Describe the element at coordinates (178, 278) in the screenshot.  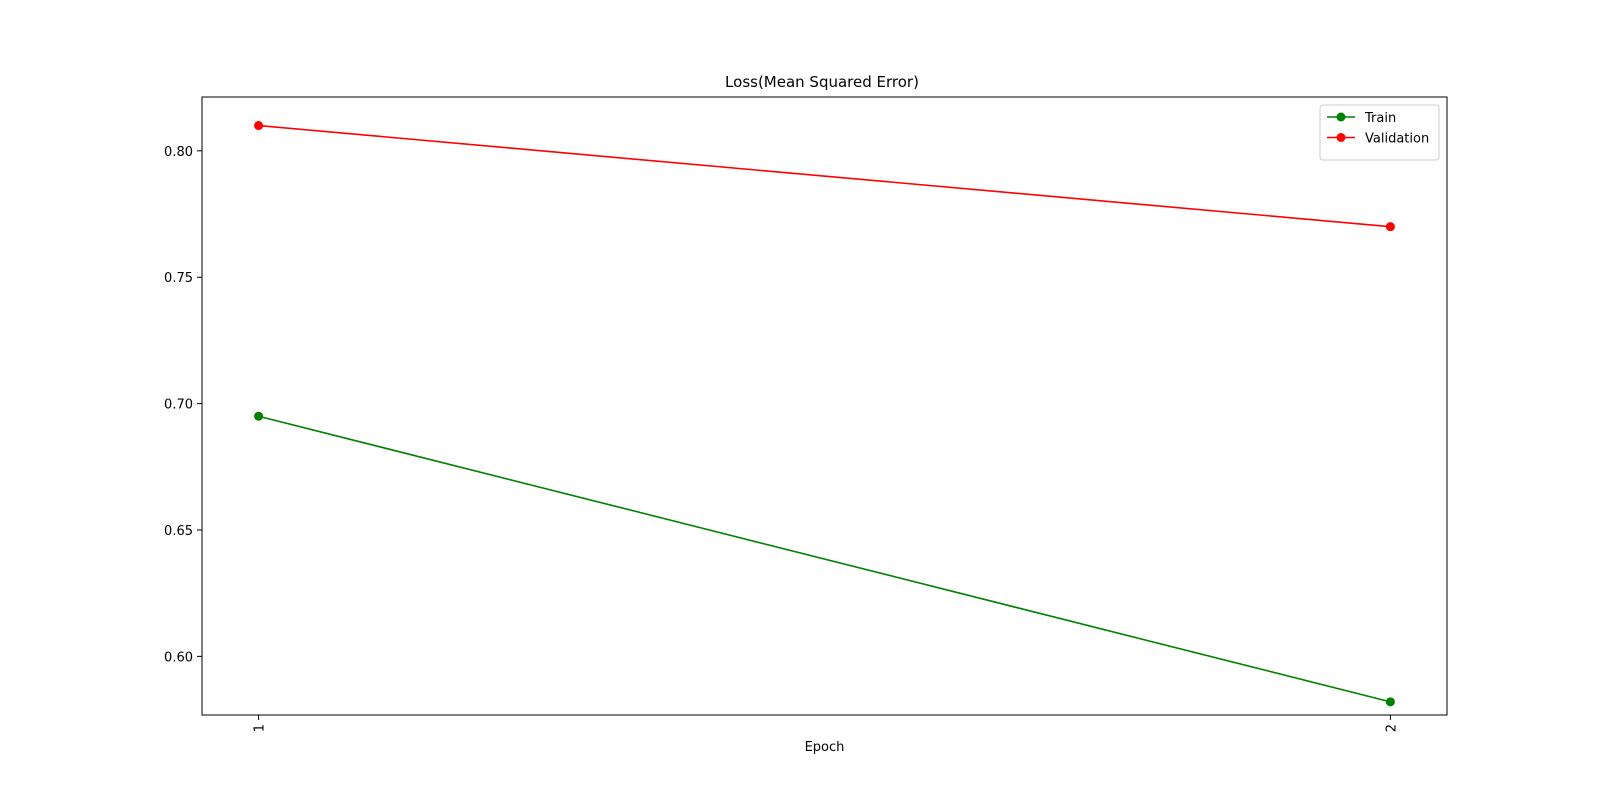
I see `y-tick-label: 0.75` at that location.